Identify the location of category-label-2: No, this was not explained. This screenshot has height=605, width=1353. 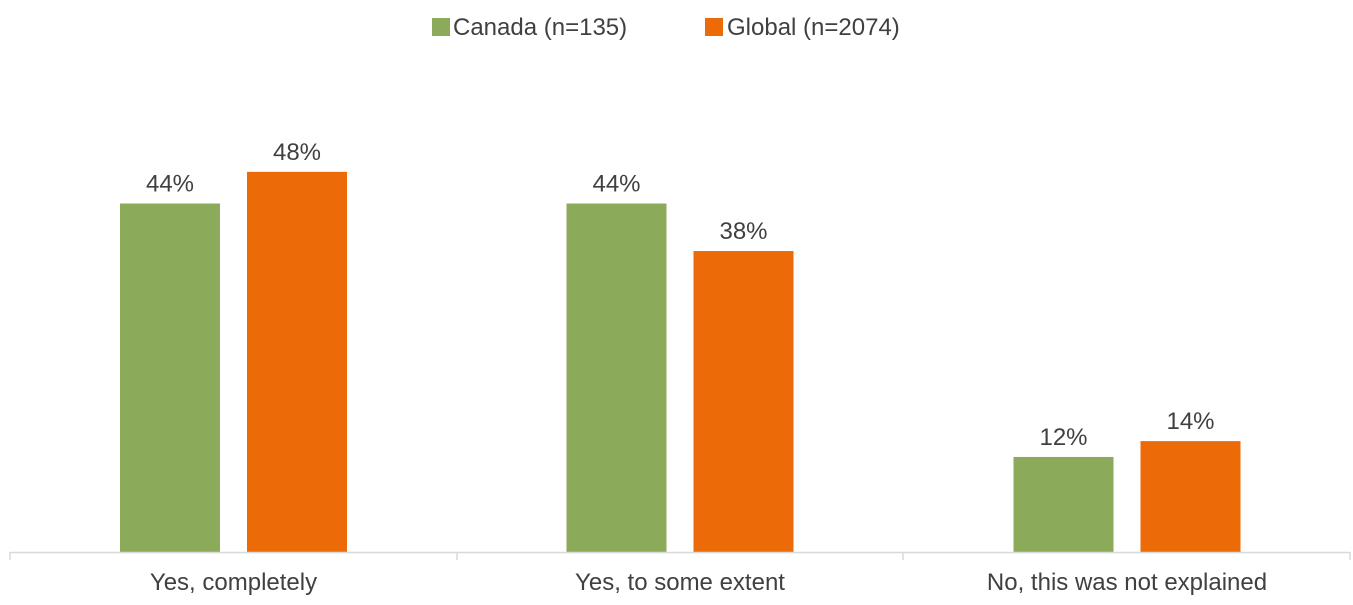
(1127, 582).